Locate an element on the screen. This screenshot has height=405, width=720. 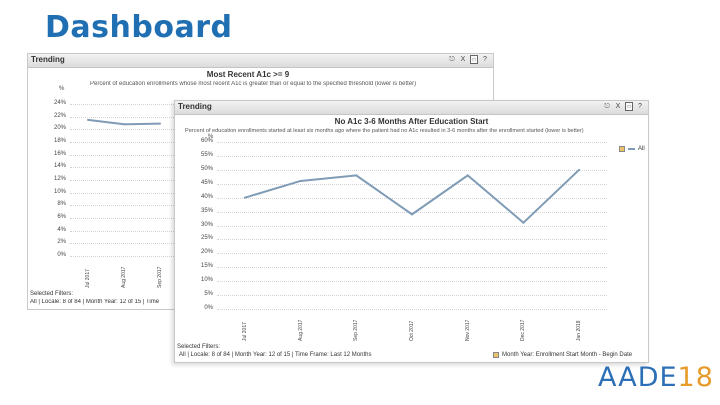
legend-line-icon is located at coordinates (631, 149).